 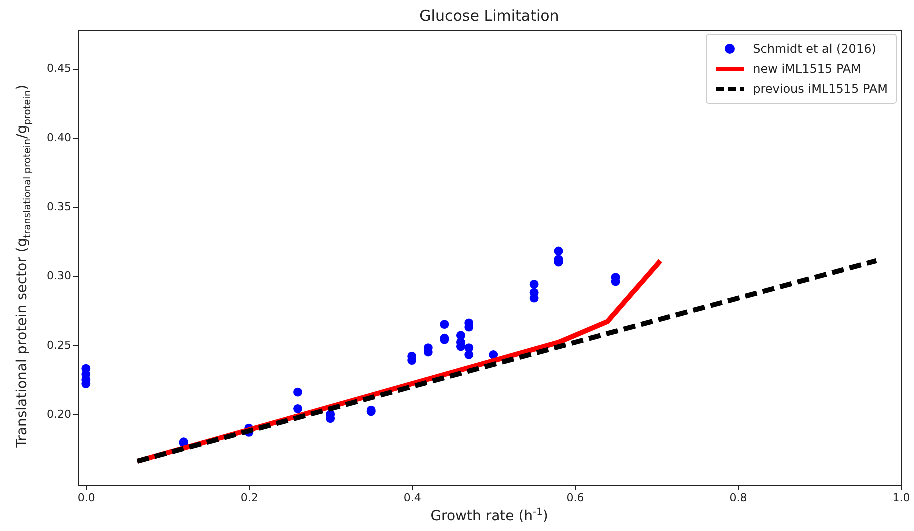 I want to click on x-tick-label: 0.4, so click(x=413, y=498).